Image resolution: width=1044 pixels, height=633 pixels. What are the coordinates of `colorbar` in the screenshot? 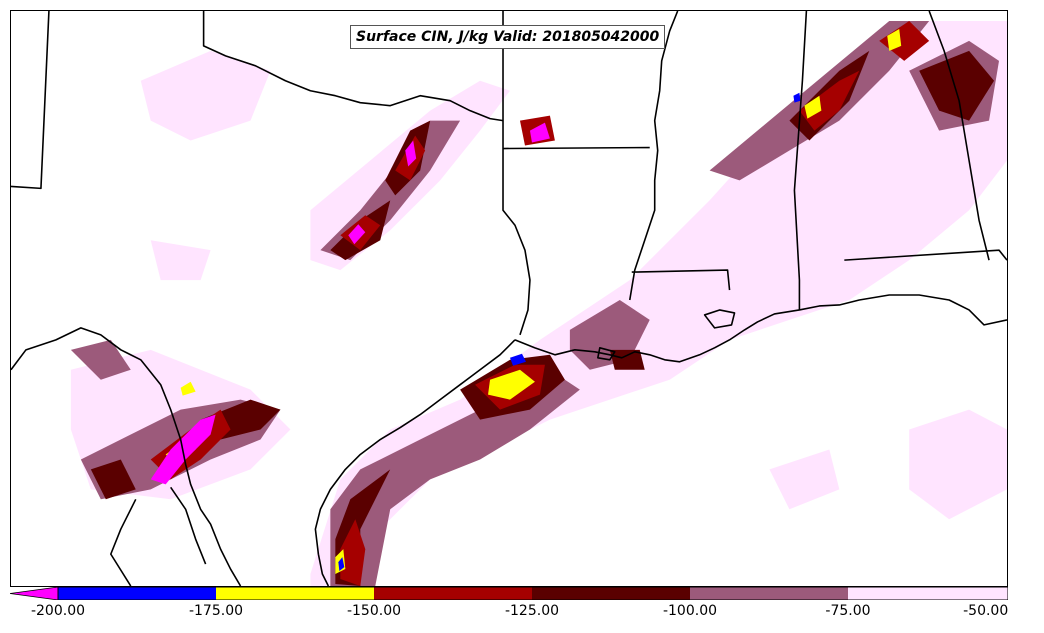 It's located at (509, 593).